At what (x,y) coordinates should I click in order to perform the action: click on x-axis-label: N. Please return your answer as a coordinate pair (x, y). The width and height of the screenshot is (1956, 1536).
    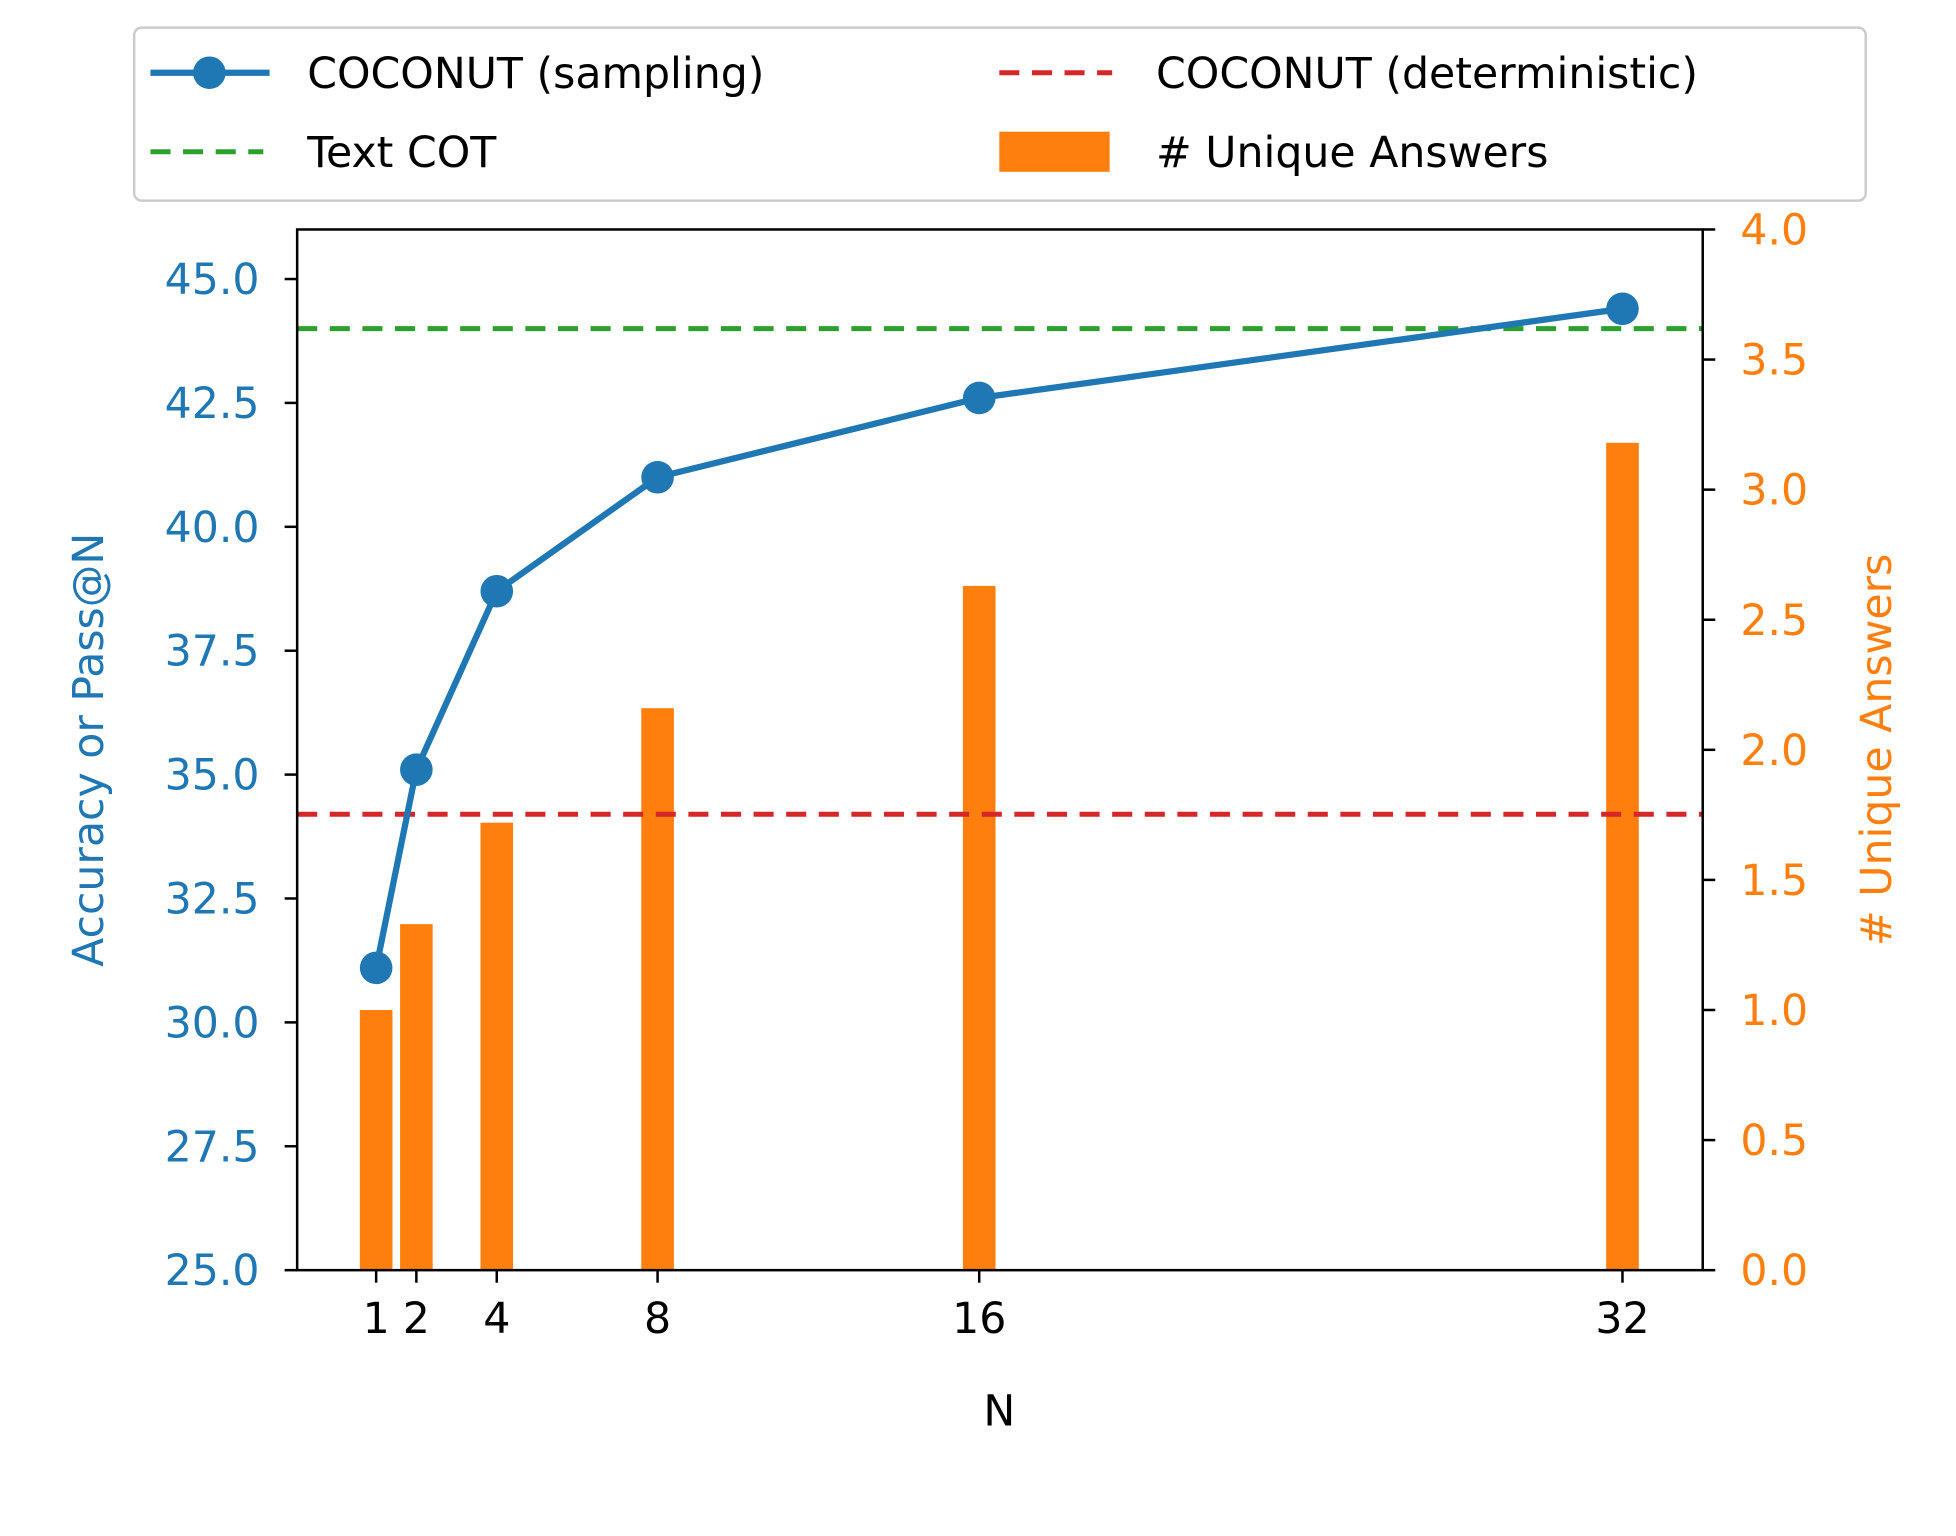
    Looking at the image, I should click on (999, 1412).